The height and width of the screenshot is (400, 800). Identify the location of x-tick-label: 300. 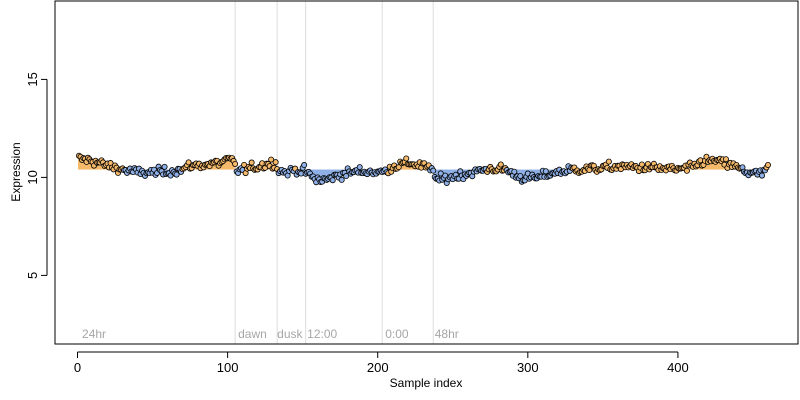
(528, 367).